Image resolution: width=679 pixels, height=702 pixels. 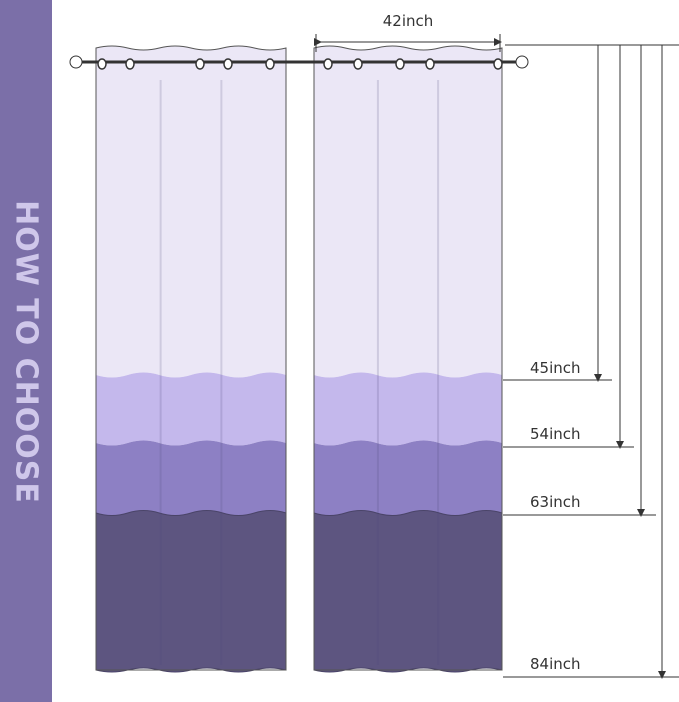 I want to click on rod-finial-right-icon, so click(x=522, y=62).